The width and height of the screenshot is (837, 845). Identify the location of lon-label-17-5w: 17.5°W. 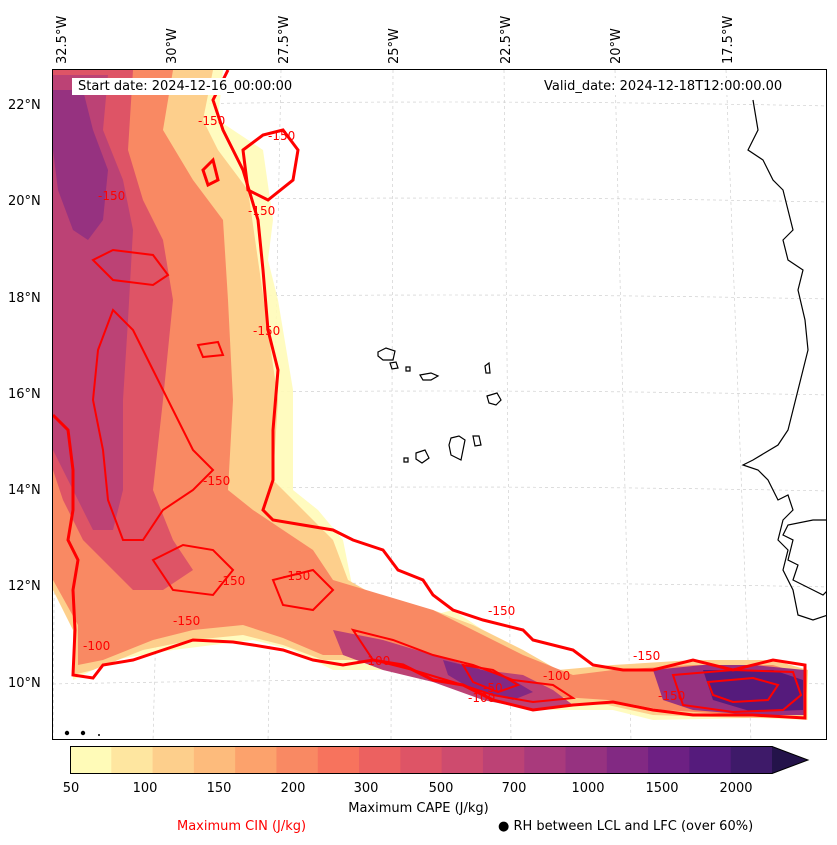
(728, 39).